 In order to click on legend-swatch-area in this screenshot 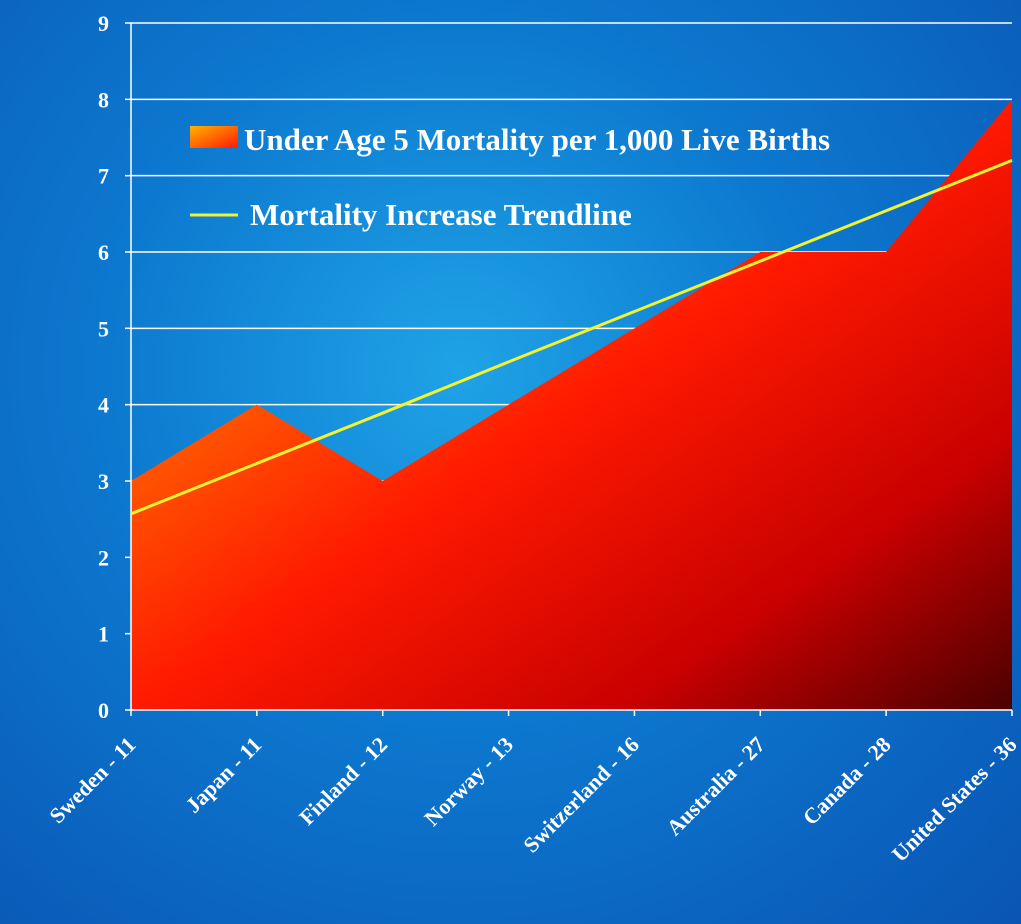, I will do `click(214, 137)`.